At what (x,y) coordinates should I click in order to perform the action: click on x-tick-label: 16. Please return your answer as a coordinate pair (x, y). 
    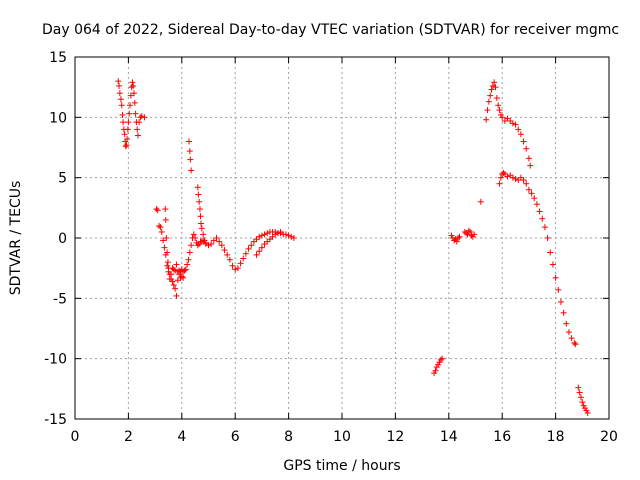
    Looking at the image, I should click on (502, 437).